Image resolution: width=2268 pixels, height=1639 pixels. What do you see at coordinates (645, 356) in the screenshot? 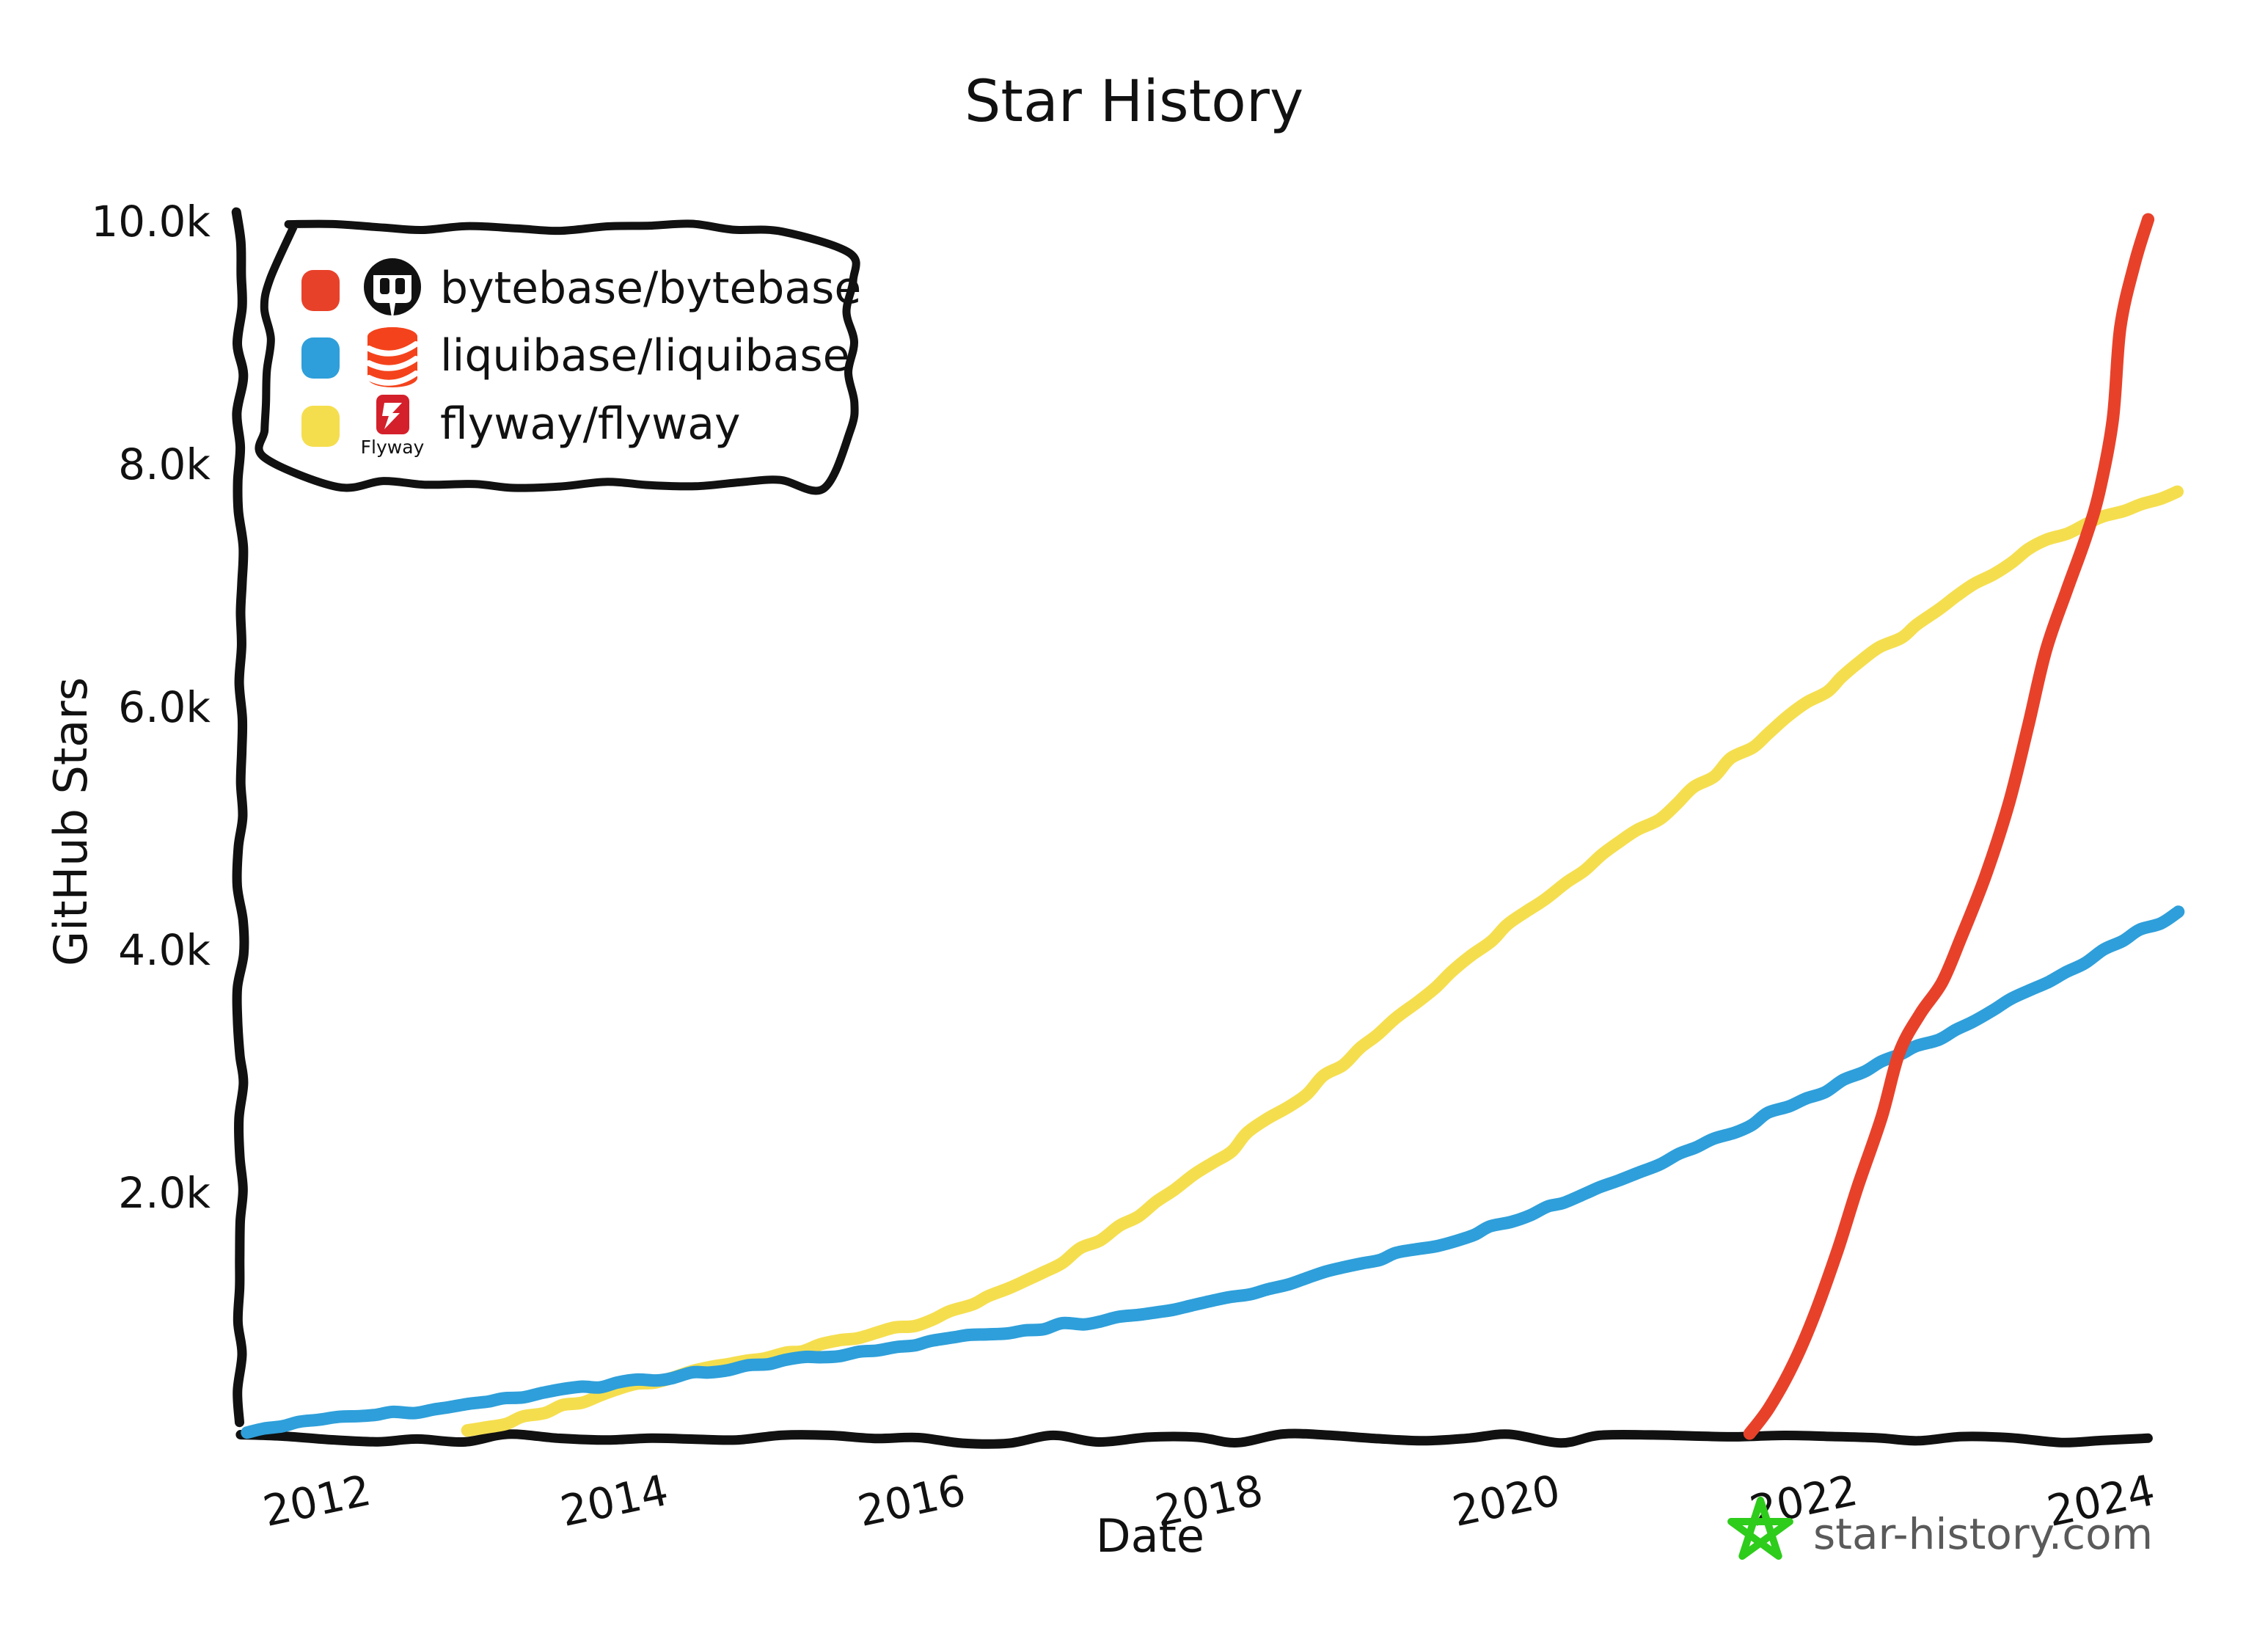
I see `legend-item-label: liquibase/liquibase` at bounding box center [645, 356].